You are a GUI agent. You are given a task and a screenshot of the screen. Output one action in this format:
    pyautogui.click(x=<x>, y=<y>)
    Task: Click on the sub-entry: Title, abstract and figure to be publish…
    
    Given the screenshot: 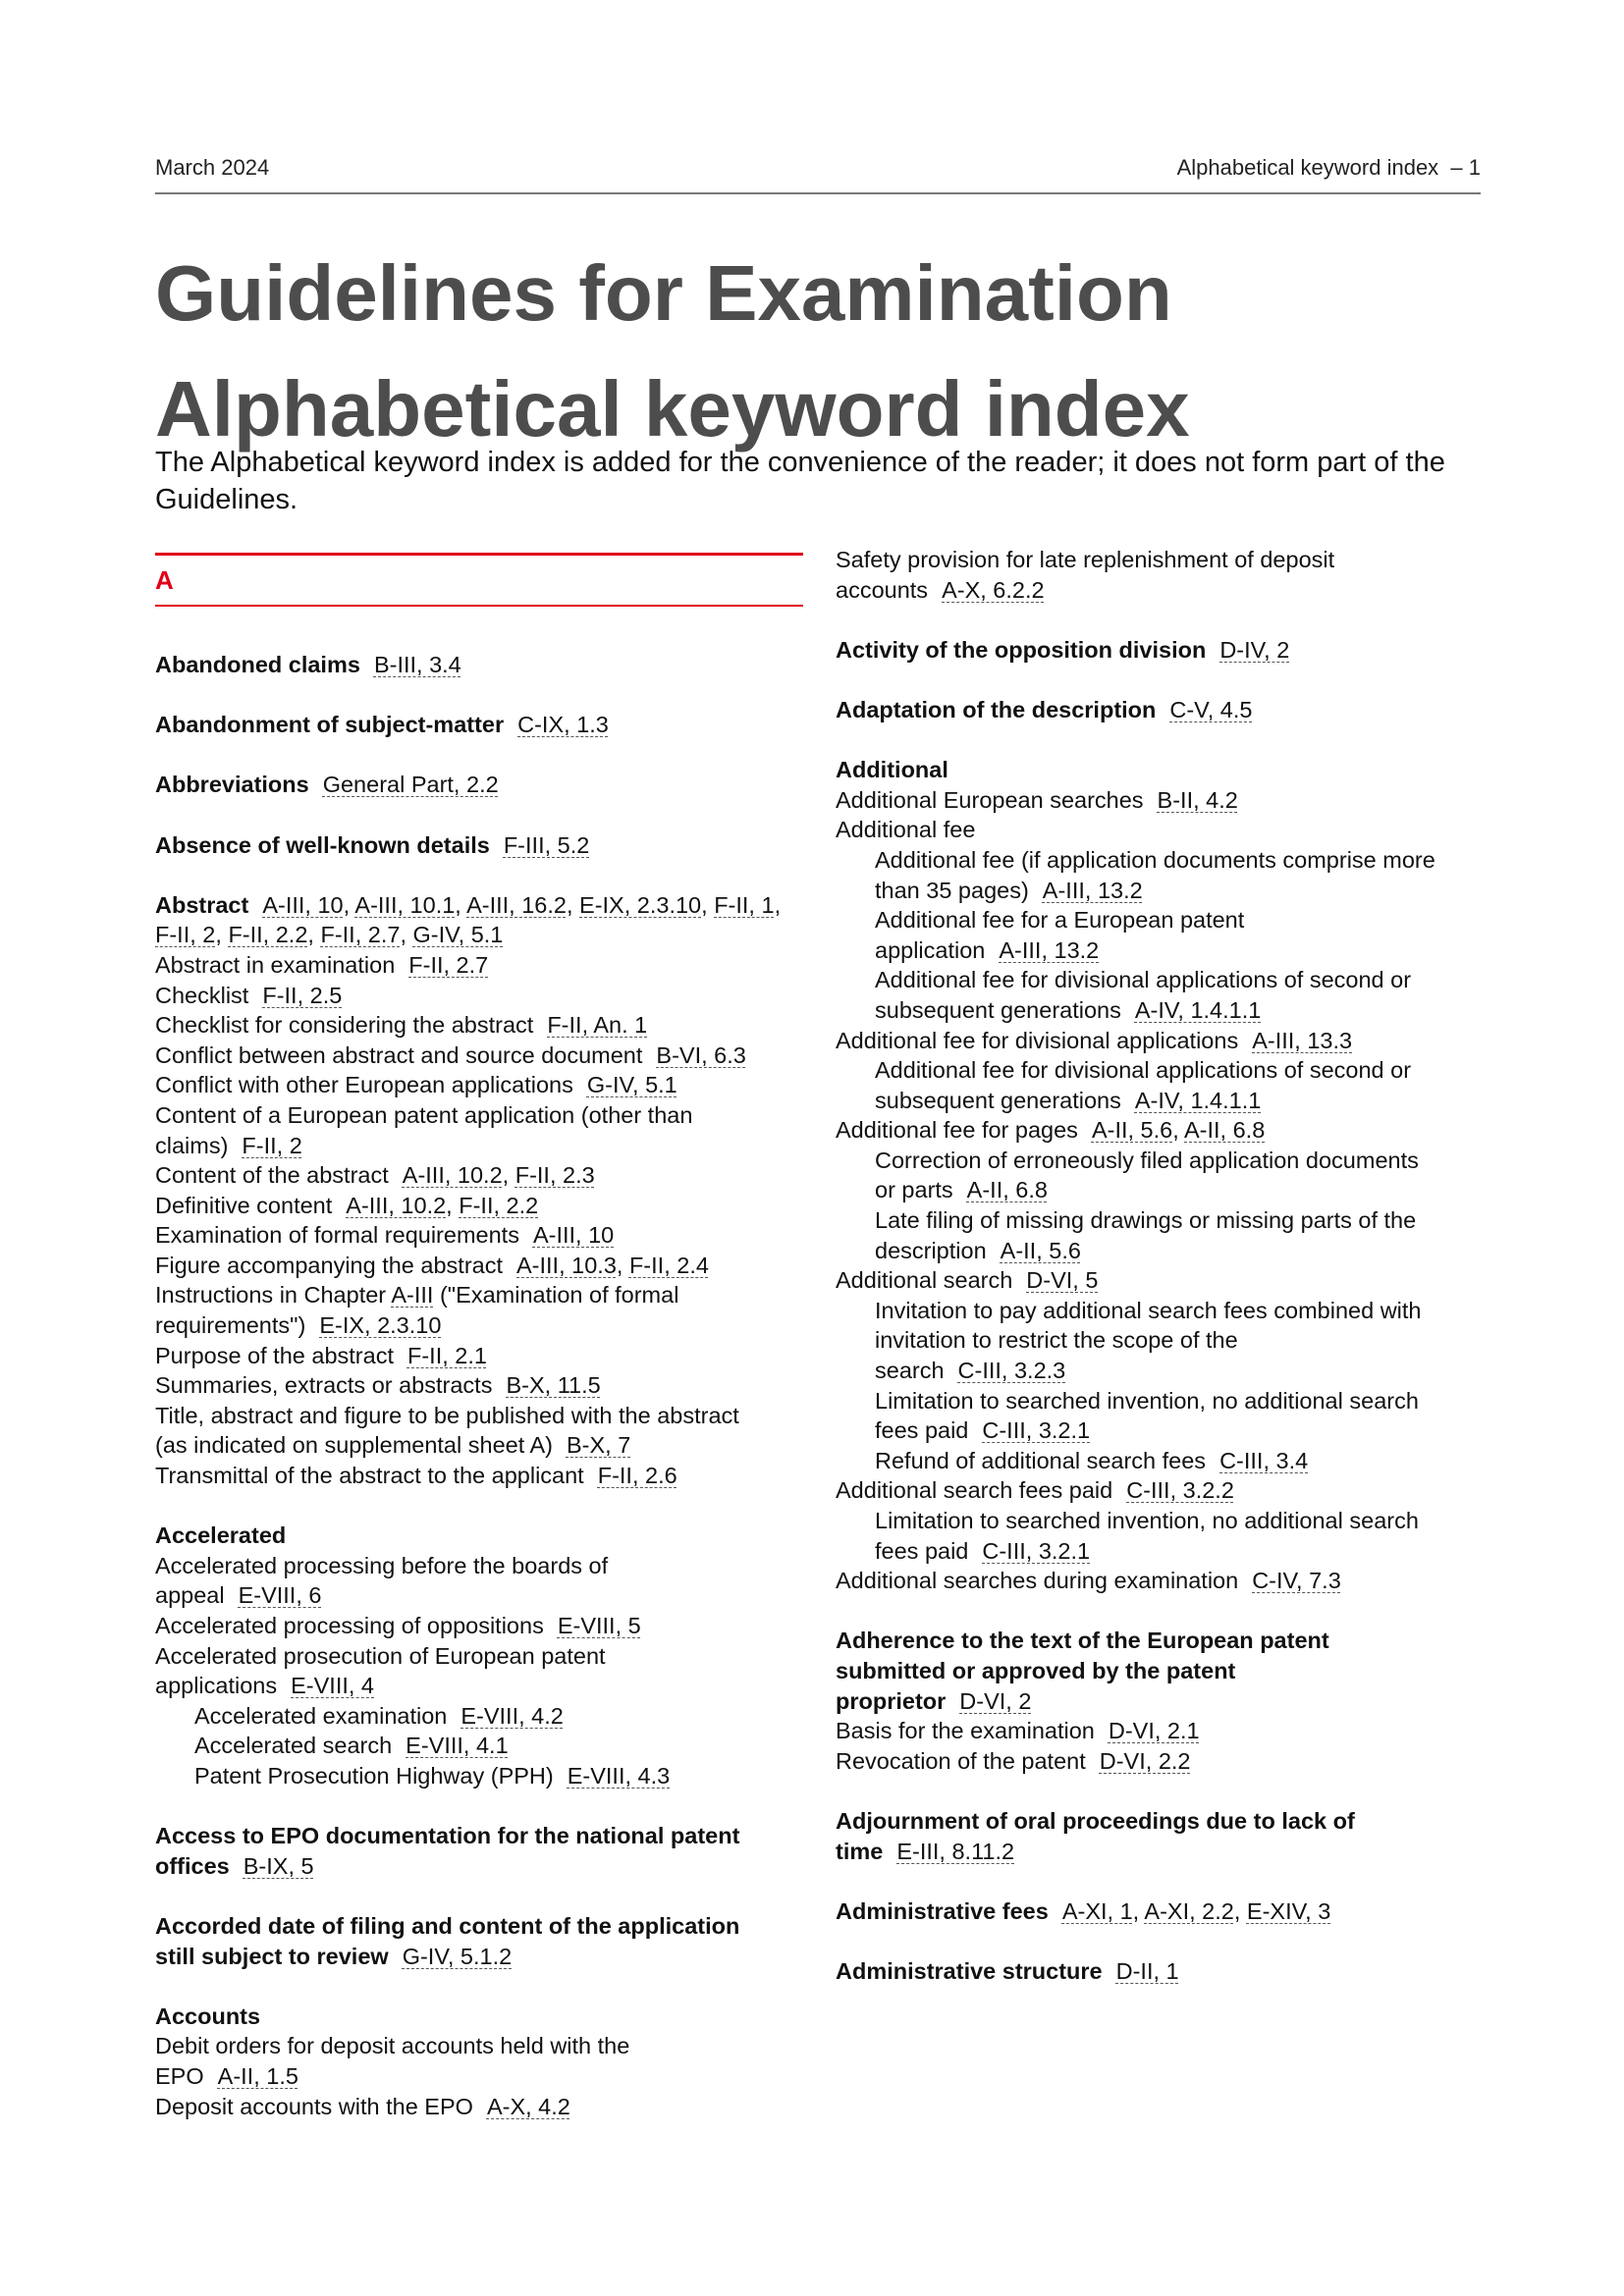 What is the action you would take?
    pyautogui.click(x=447, y=1415)
    